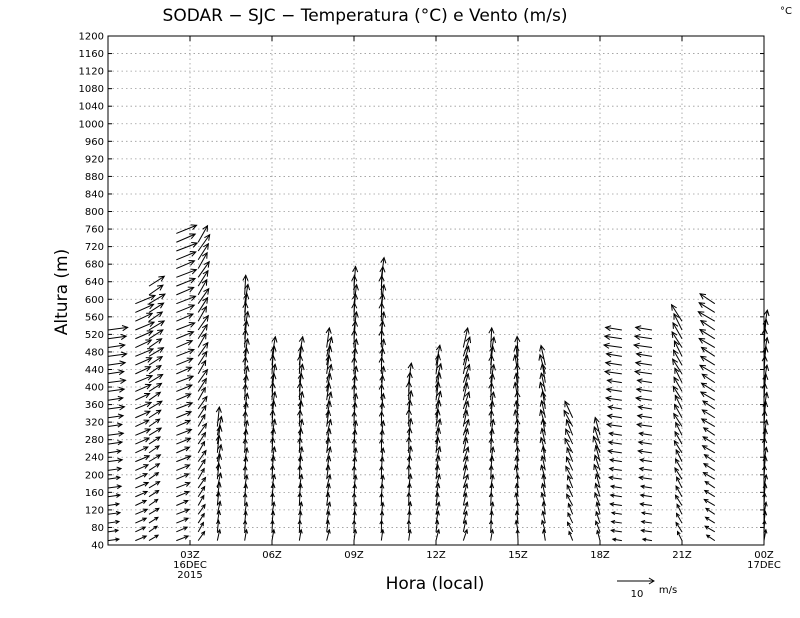 The image size is (800, 618). What do you see at coordinates (91, 37) in the screenshot?
I see `y-tick-label: 1200` at bounding box center [91, 37].